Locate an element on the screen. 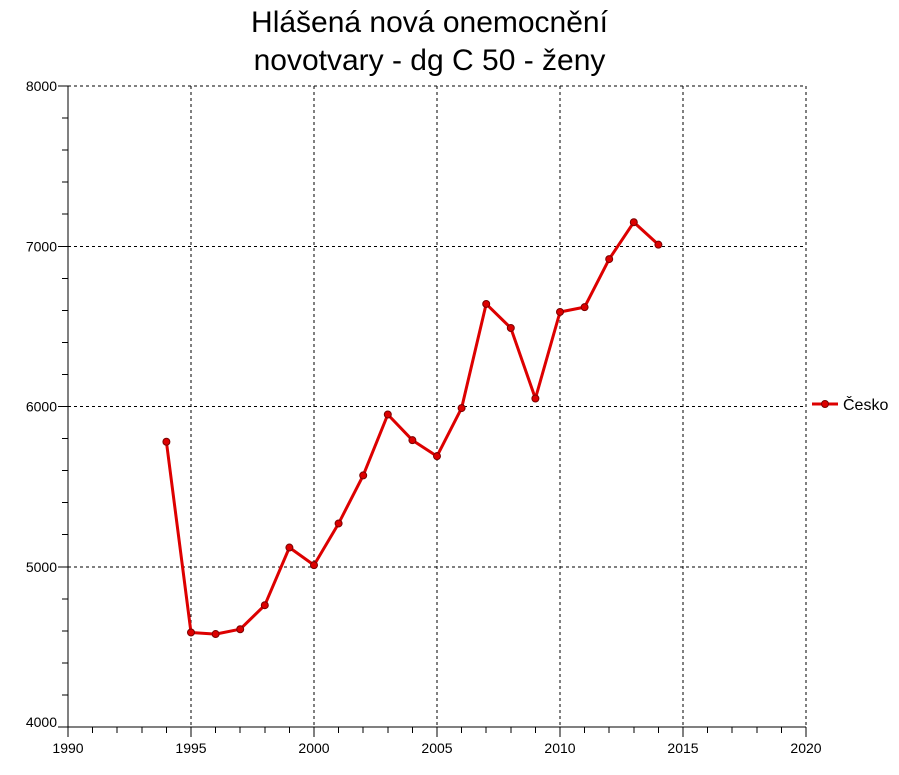  y-tick-label: 7000 is located at coordinates (41, 246).